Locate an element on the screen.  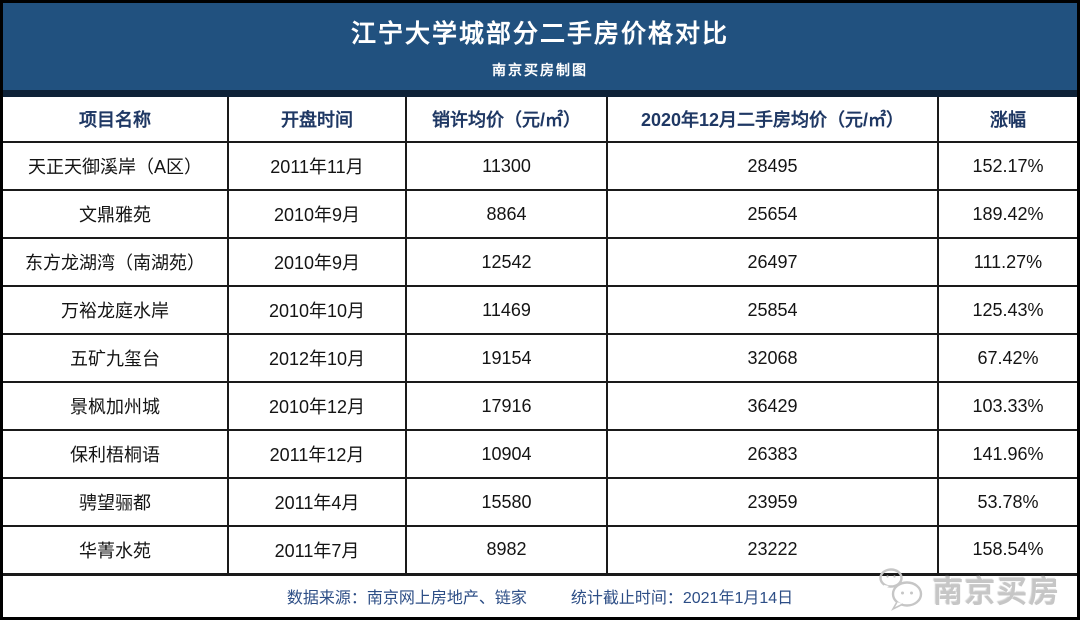
table-cell: 华菁水苑 is located at coordinates (116, 550).